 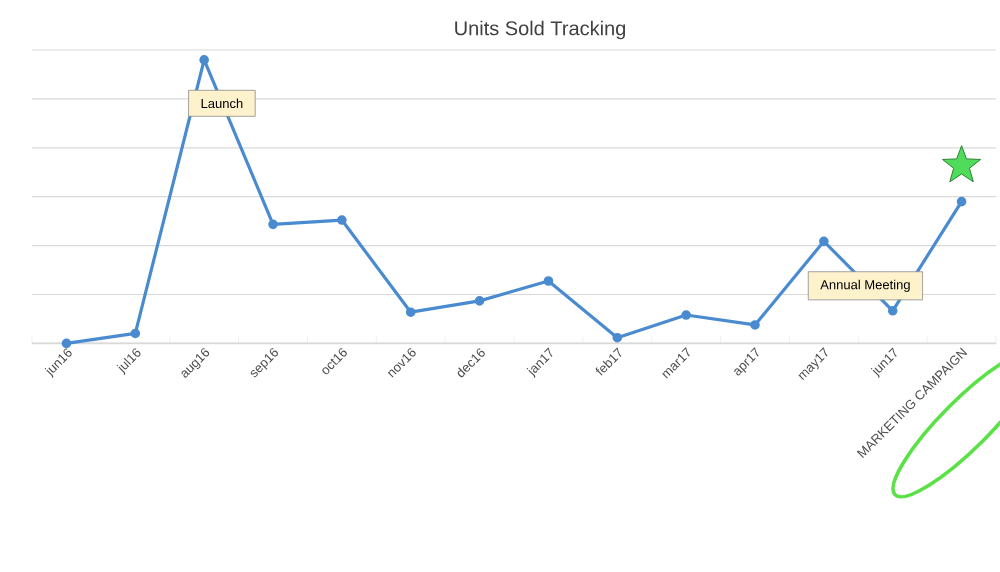 What do you see at coordinates (540, 30) in the screenshot?
I see `chart-title: Units Sold Tracking` at bounding box center [540, 30].